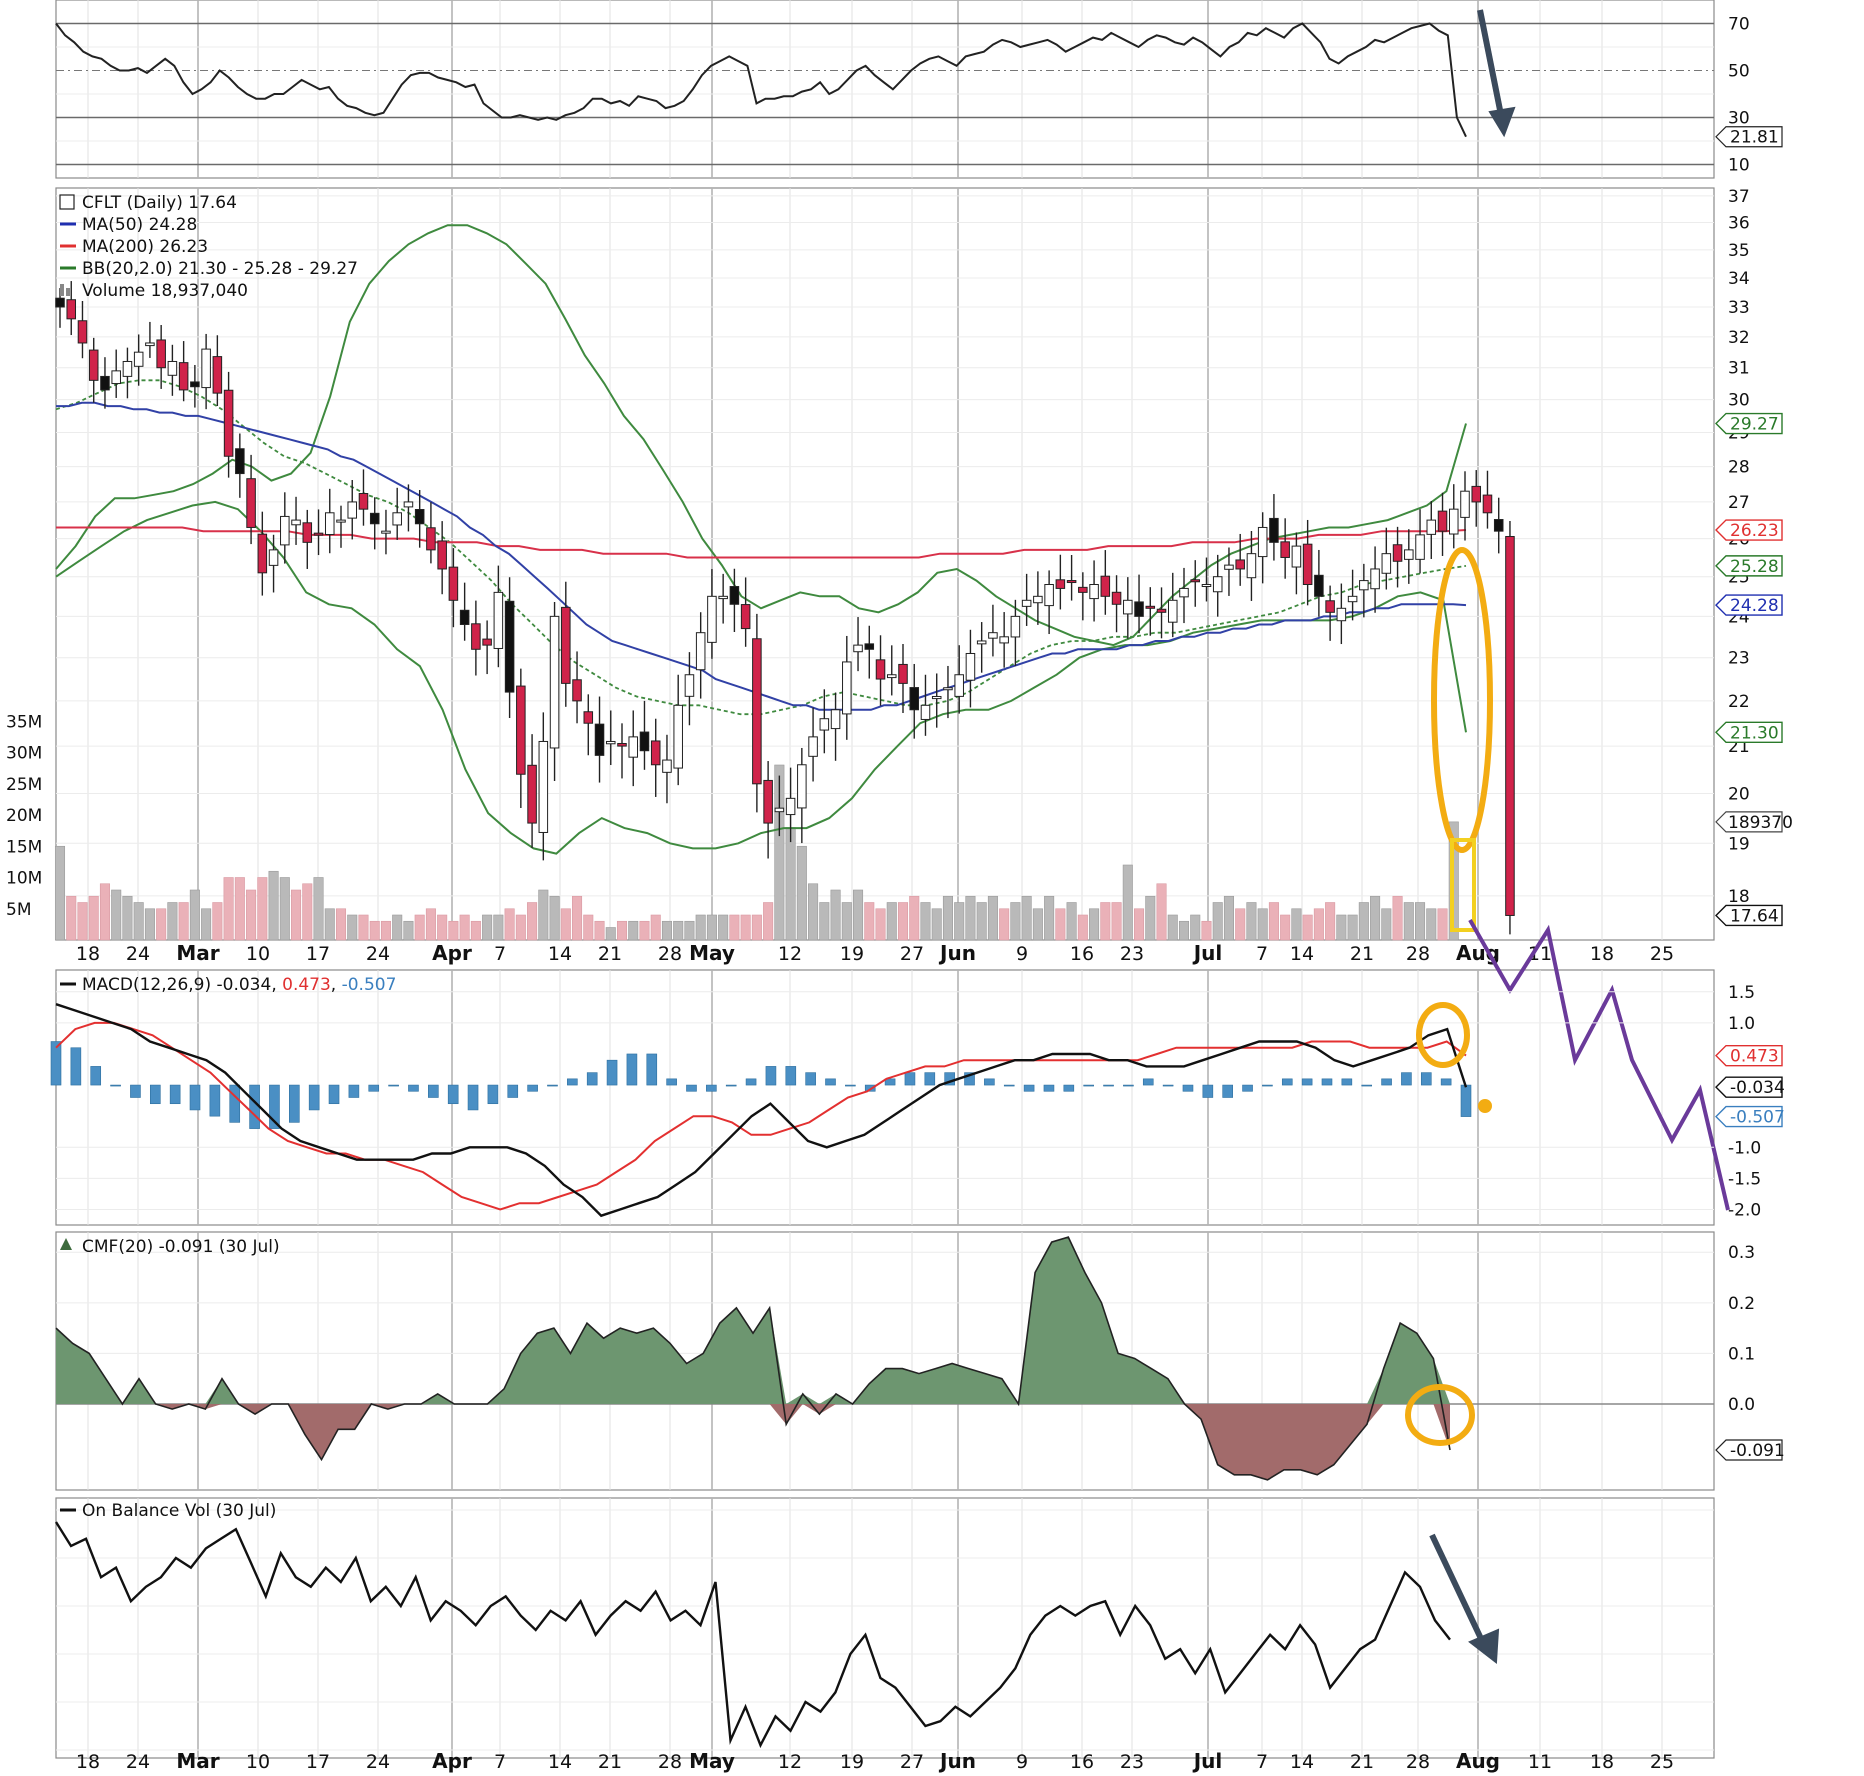  Describe the element at coordinates (1082, 1762) in the screenshot. I see `x-tick-label: 16` at that location.